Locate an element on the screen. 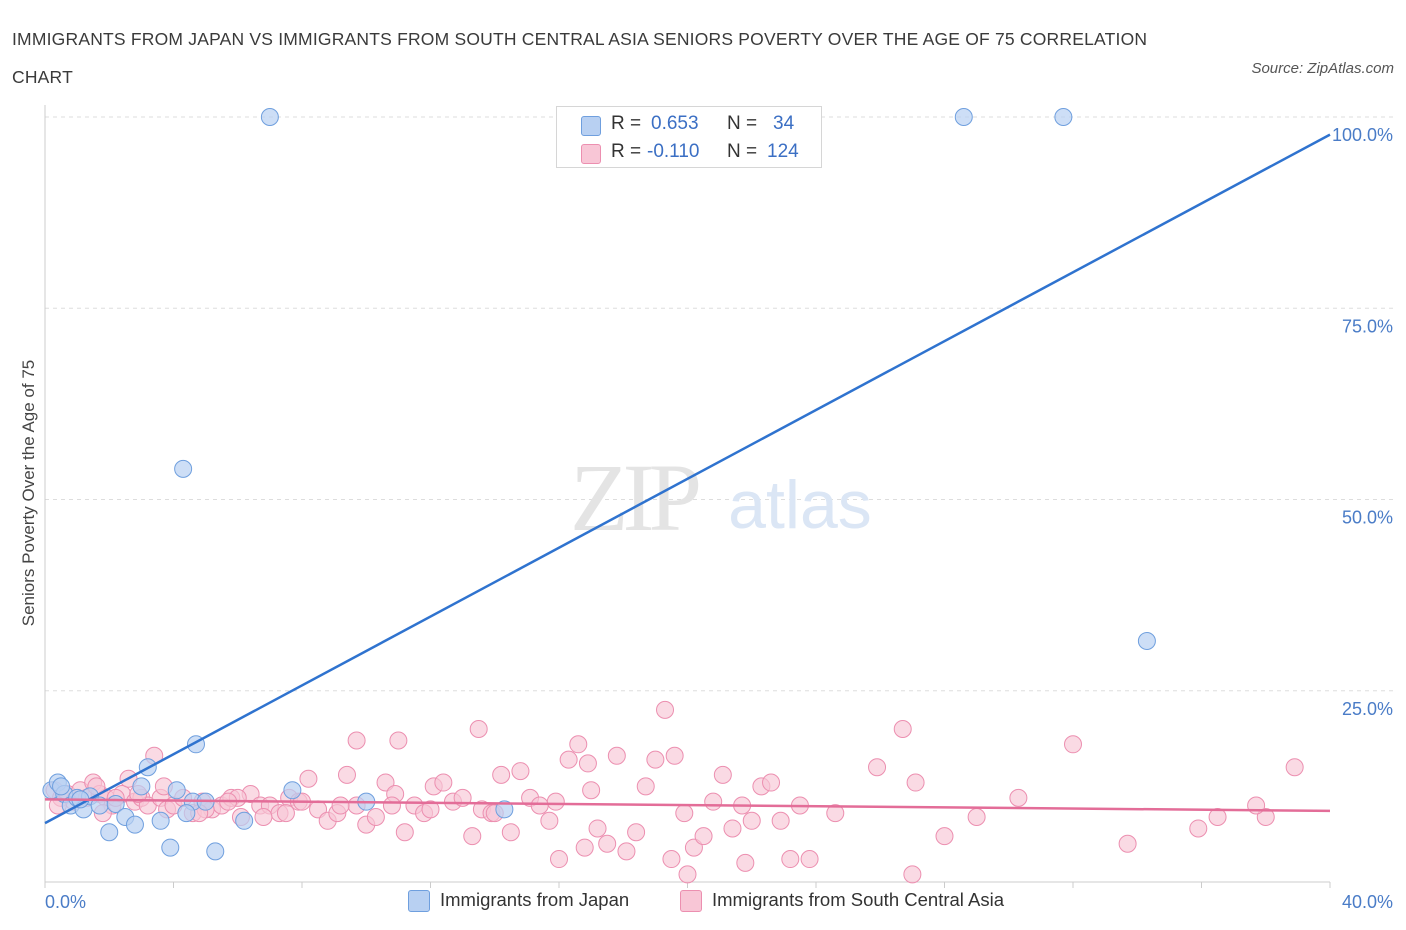 This screenshot has width=1406, height=930. y-tick-label: 25.0% is located at coordinates (1367, 709).